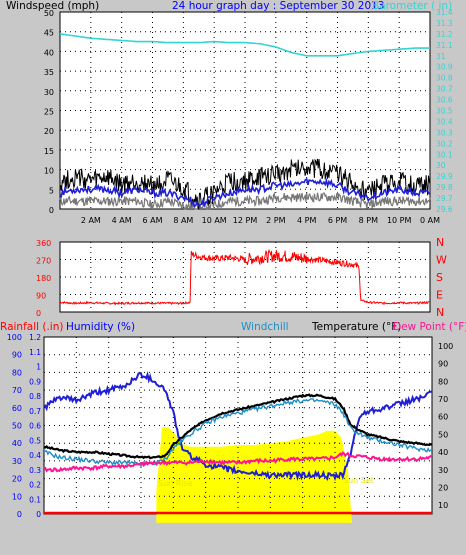 The height and width of the screenshot is (555, 466). What do you see at coordinates (444, 89) in the screenshot?
I see `barometer-tick-label: 30.7` at bounding box center [444, 89].